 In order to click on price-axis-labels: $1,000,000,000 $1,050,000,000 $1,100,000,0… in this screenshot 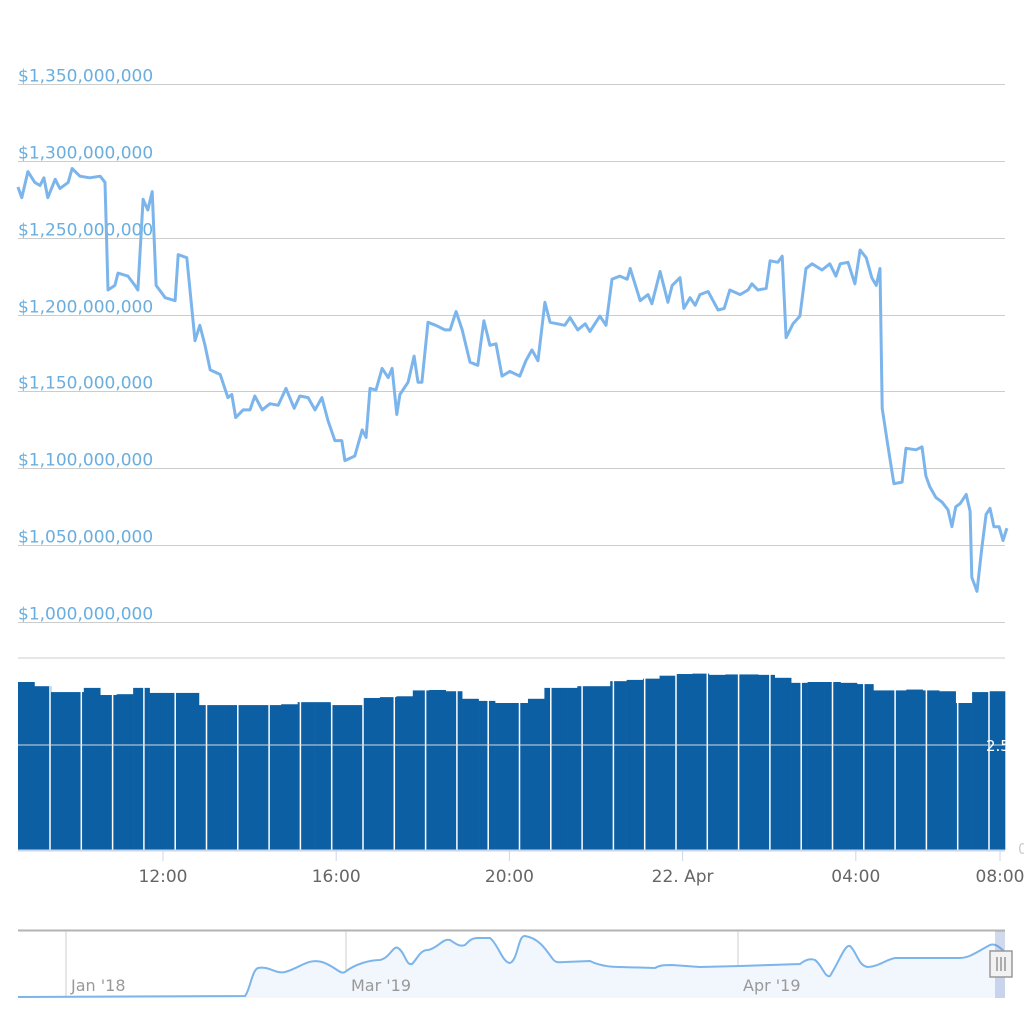, I will do `click(85, 346)`.